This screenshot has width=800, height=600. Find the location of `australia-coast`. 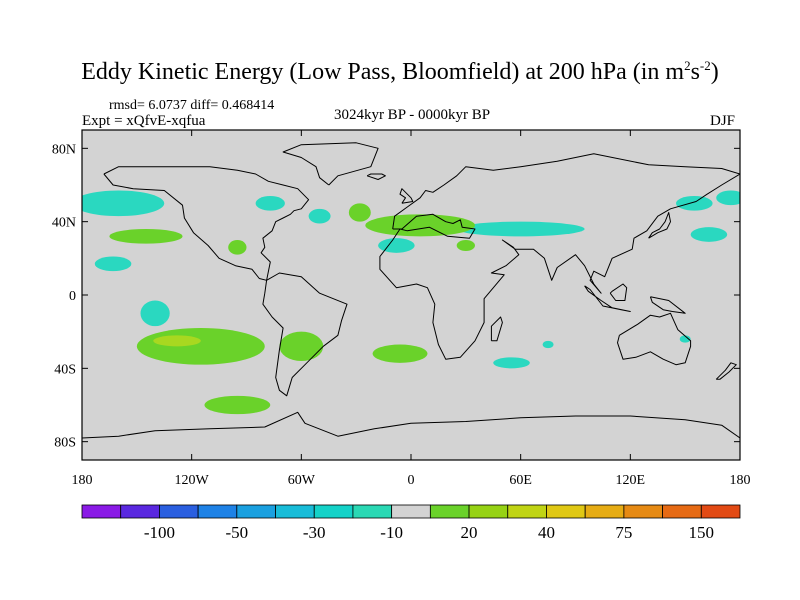

australia-coast is located at coordinates (654, 339).